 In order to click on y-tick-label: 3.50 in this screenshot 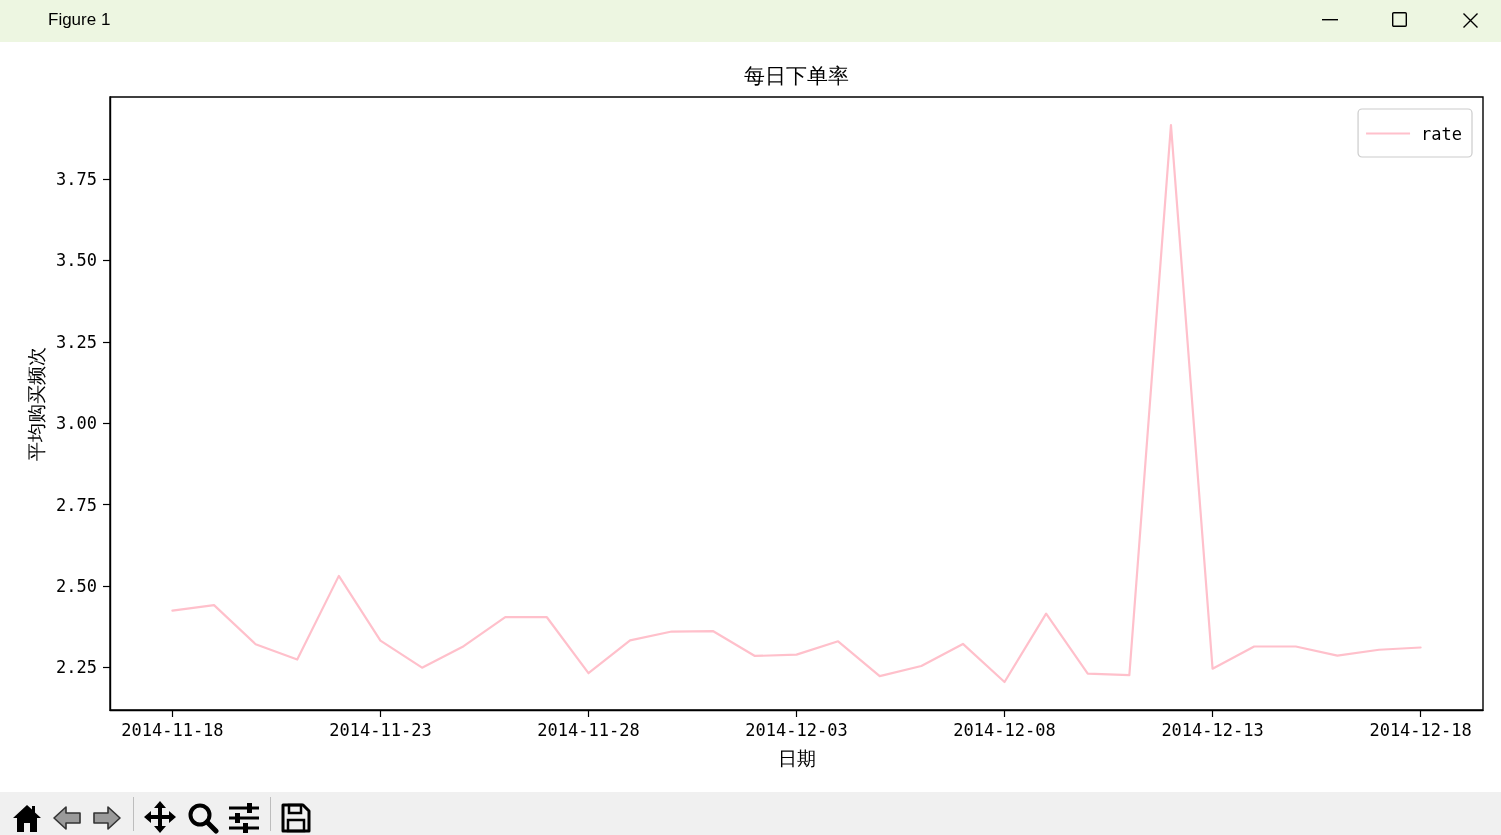, I will do `click(76, 260)`.